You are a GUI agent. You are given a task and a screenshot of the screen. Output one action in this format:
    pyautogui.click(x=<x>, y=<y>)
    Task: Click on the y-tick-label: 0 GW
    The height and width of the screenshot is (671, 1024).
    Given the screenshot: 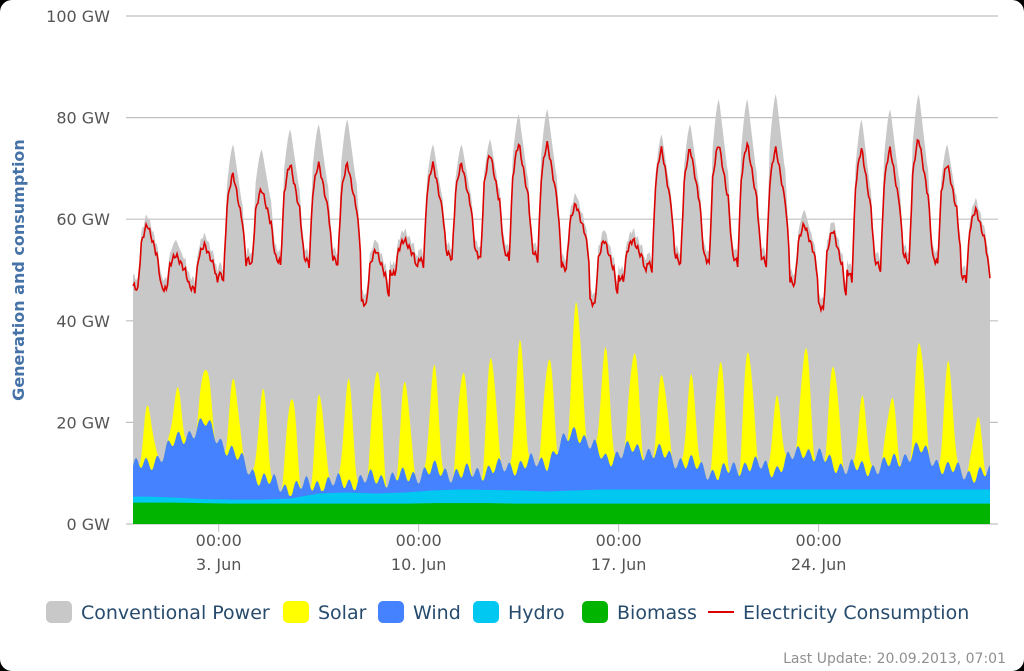 What is the action you would take?
    pyautogui.click(x=89, y=524)
    